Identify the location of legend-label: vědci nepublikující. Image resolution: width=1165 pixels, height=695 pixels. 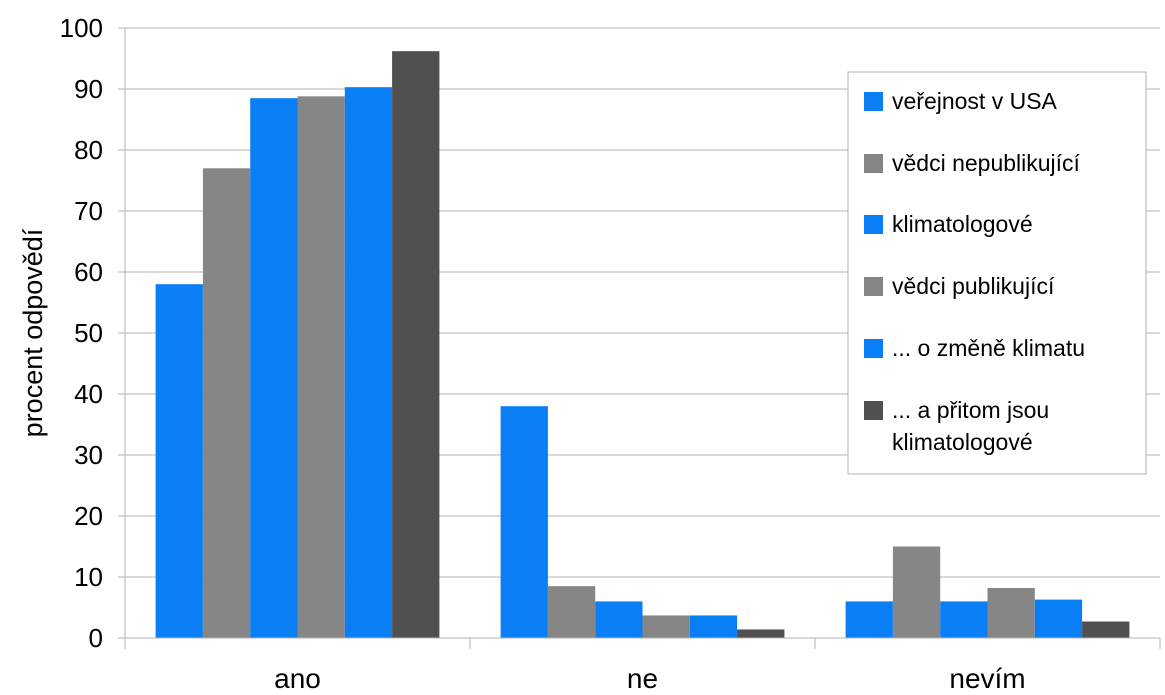
(986, 163).